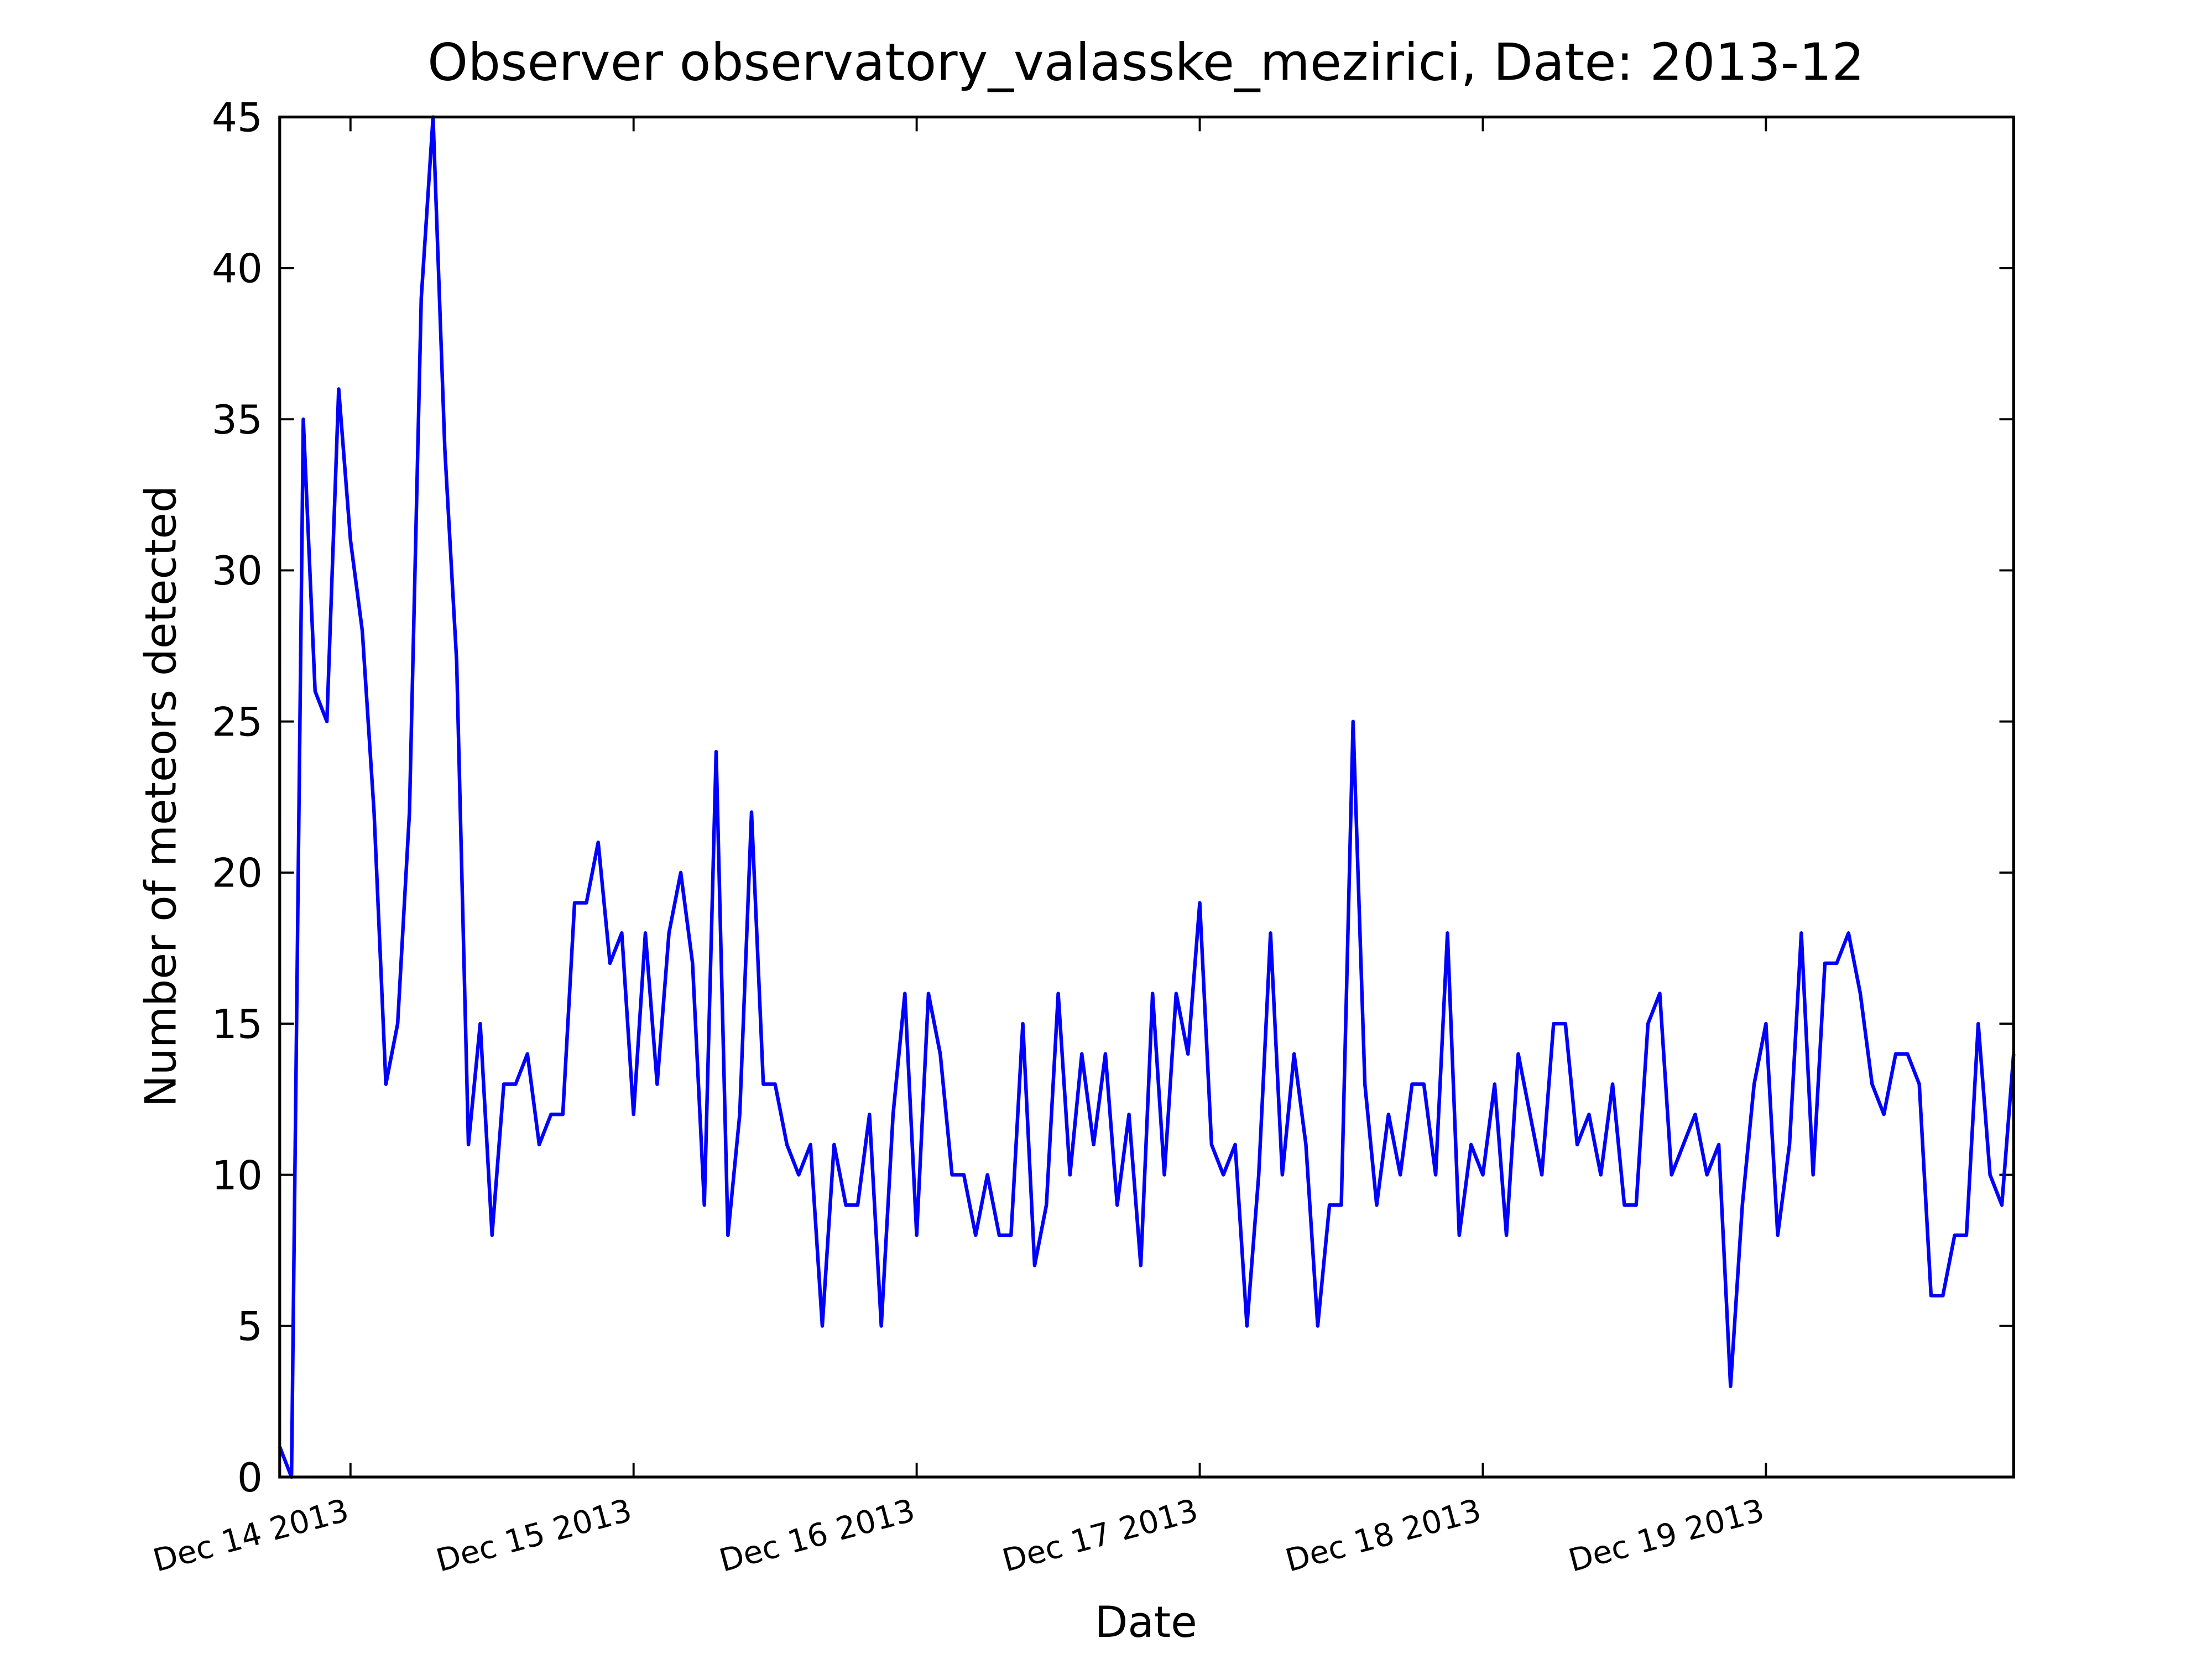 The height and width of the screenshot is (1659, 2212). I want to click on y-tick-label: 35, so click(237, 421).